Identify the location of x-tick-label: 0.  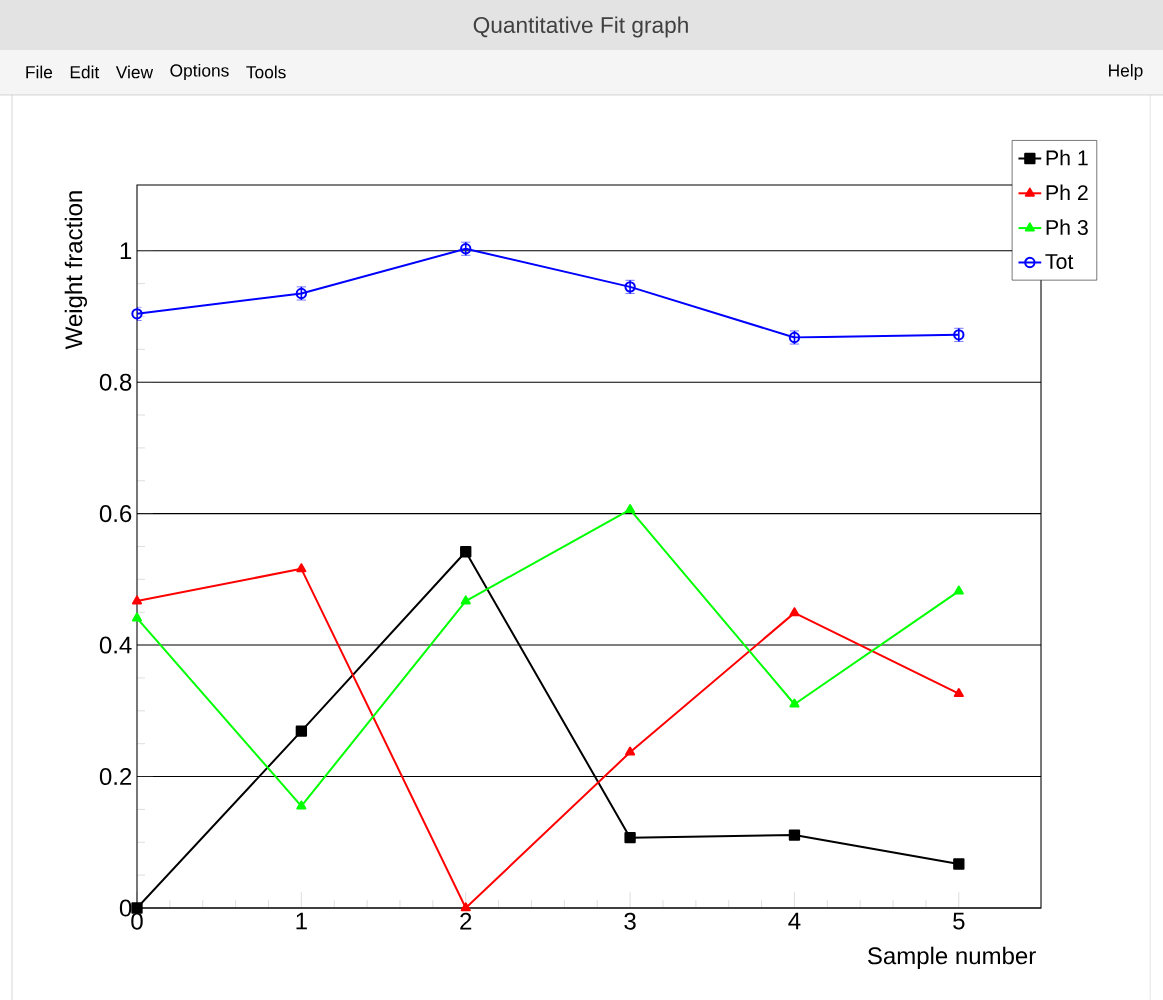
(137, 921).